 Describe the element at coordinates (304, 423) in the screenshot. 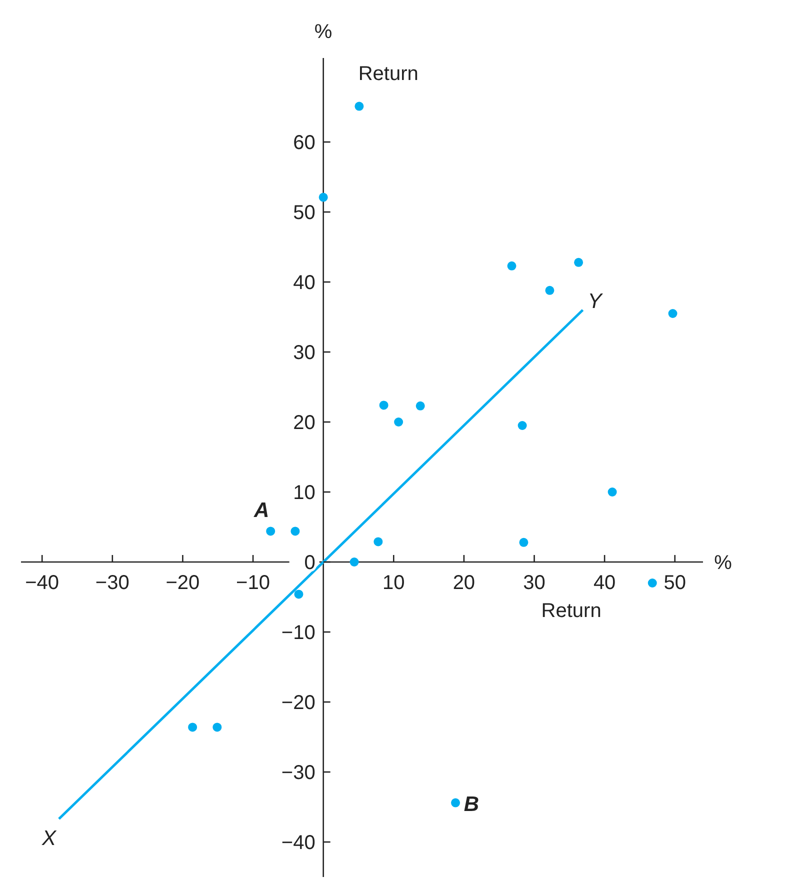

I see `y-tick-label: 20` at that location.